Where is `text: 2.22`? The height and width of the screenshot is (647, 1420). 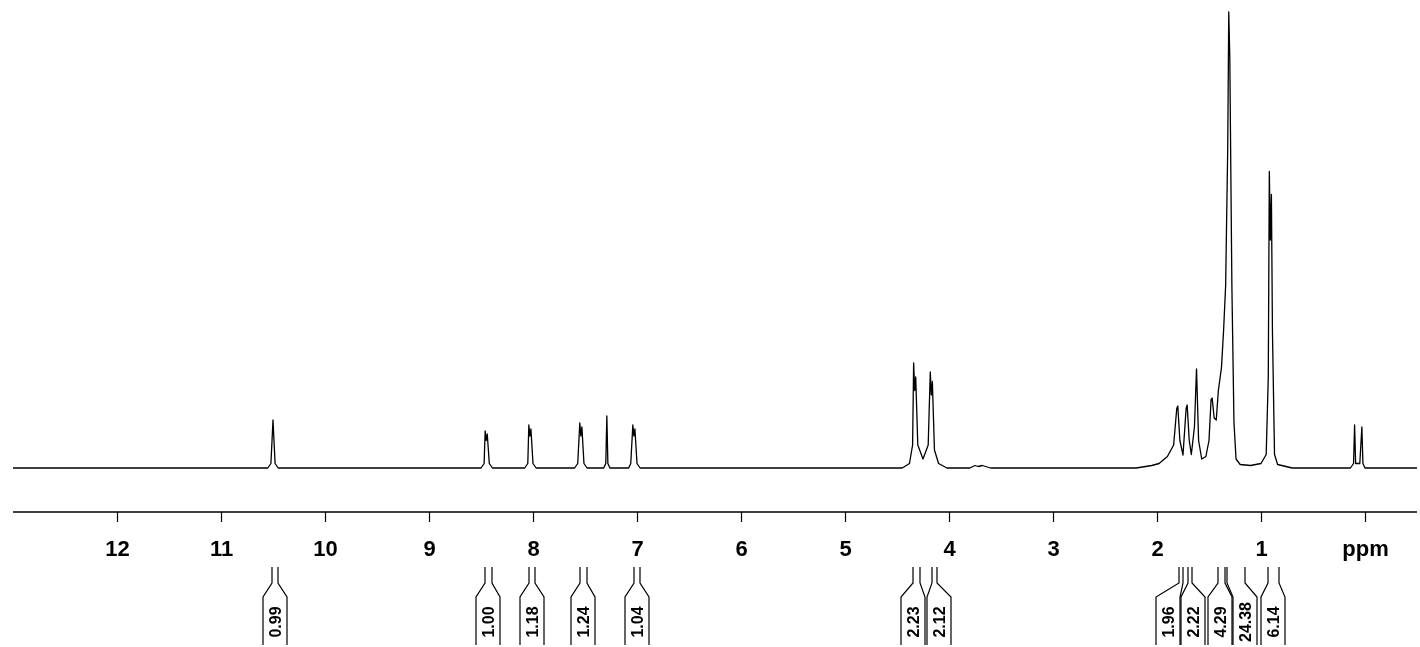
text: 2.22 is located at coordinates (1193, 622).